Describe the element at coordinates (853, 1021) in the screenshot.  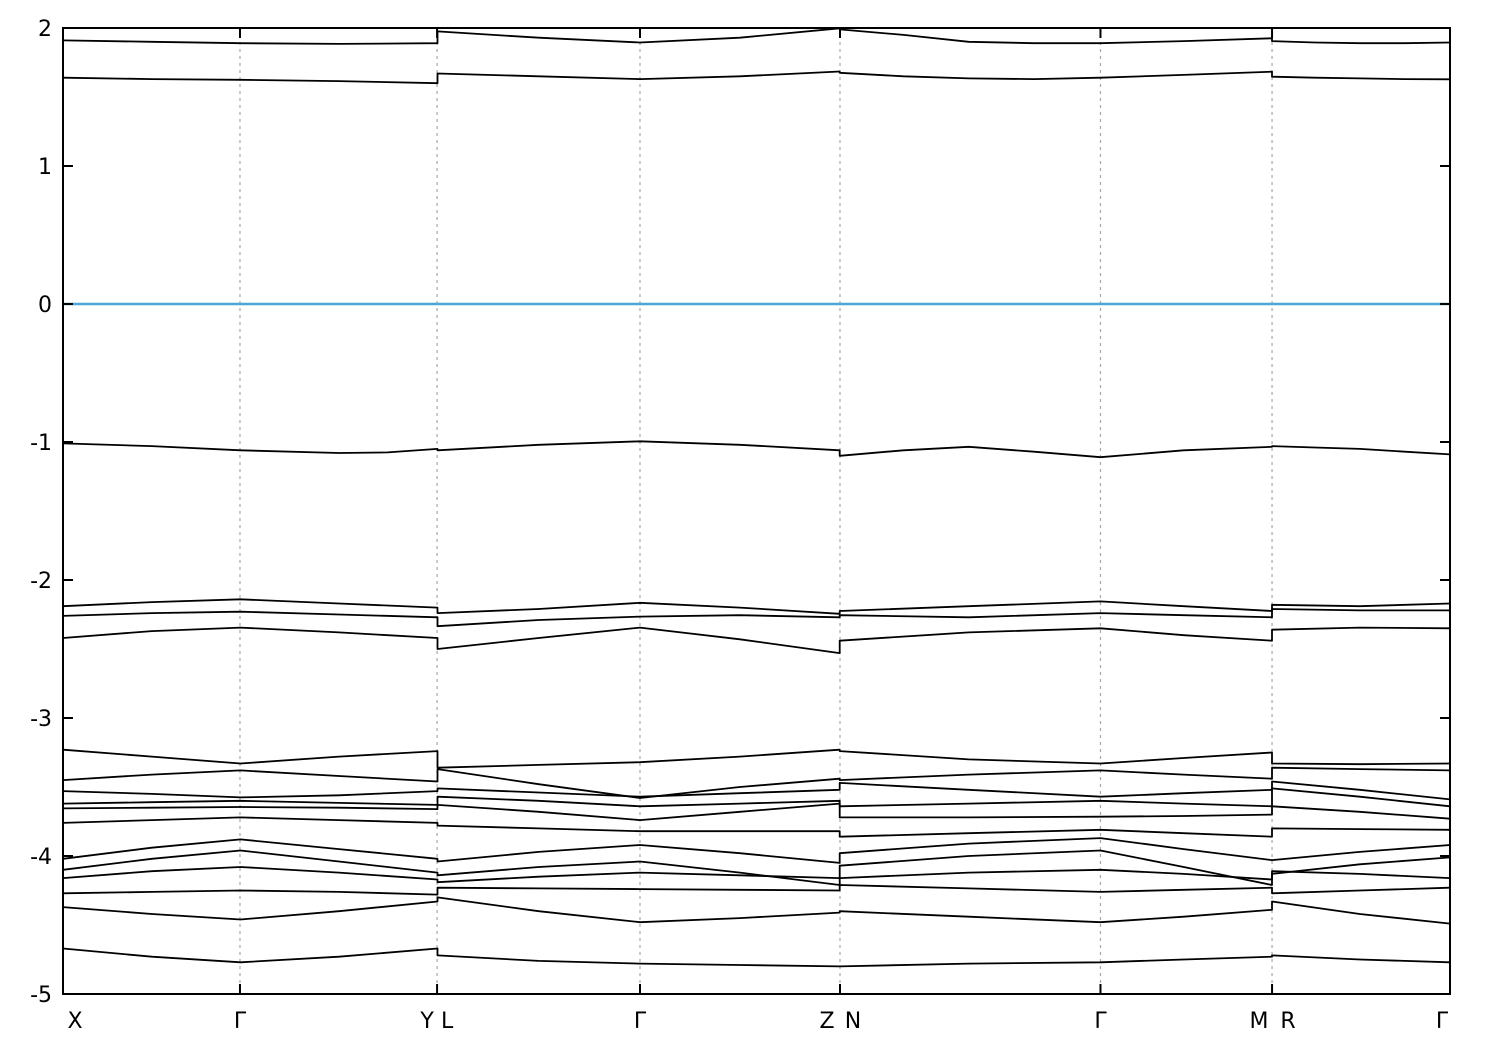
I see `k-point-label: N` at that location.